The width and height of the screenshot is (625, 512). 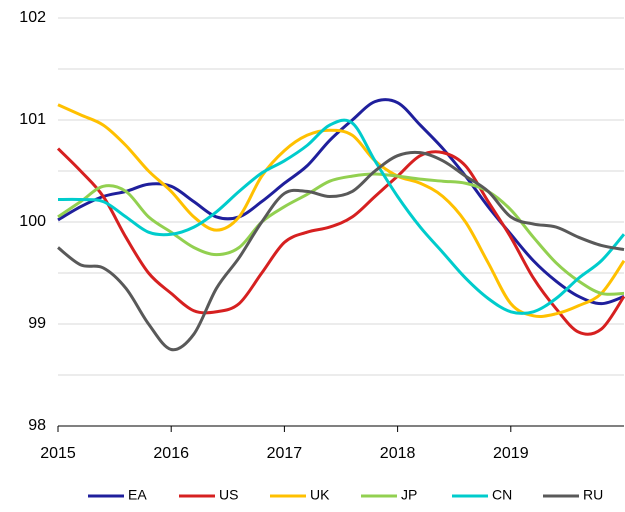 What do you see at coordinates (32, 119) in the screenshot?
I see `y-tick-label: 101` at bounding box center [32, 119].